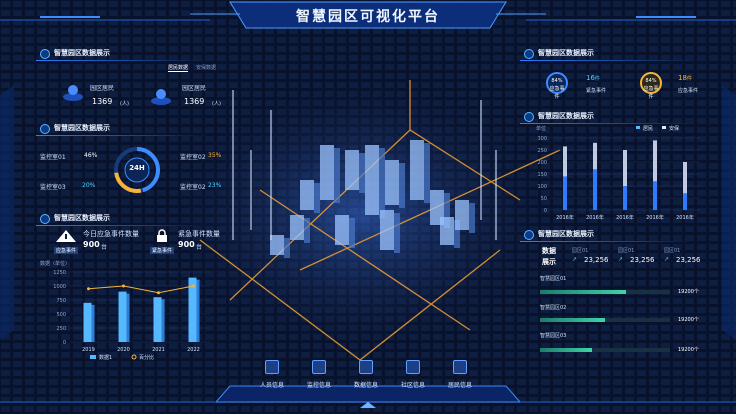  I want to click on chart1-legend-label: 百分比, so click(146, 357).